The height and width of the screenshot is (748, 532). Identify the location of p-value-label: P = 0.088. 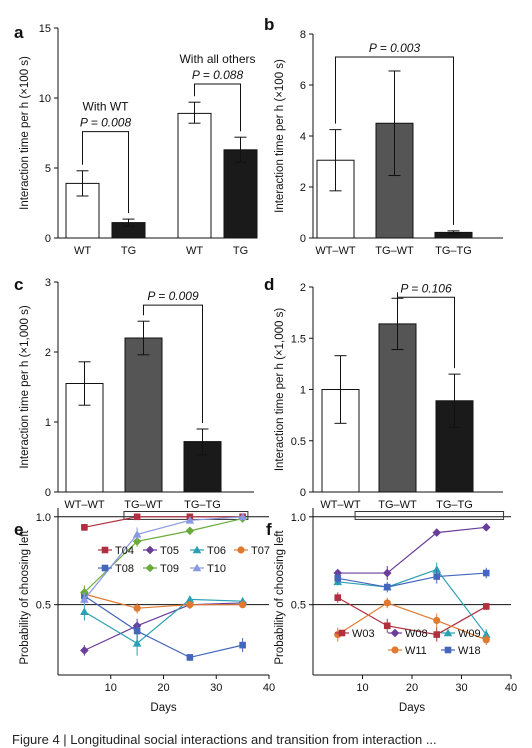
(218, 75).